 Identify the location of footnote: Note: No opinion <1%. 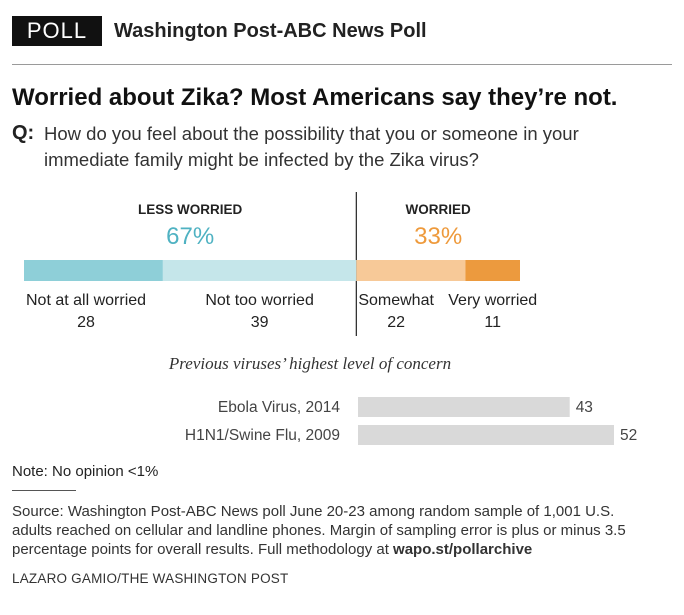
(85, 471).